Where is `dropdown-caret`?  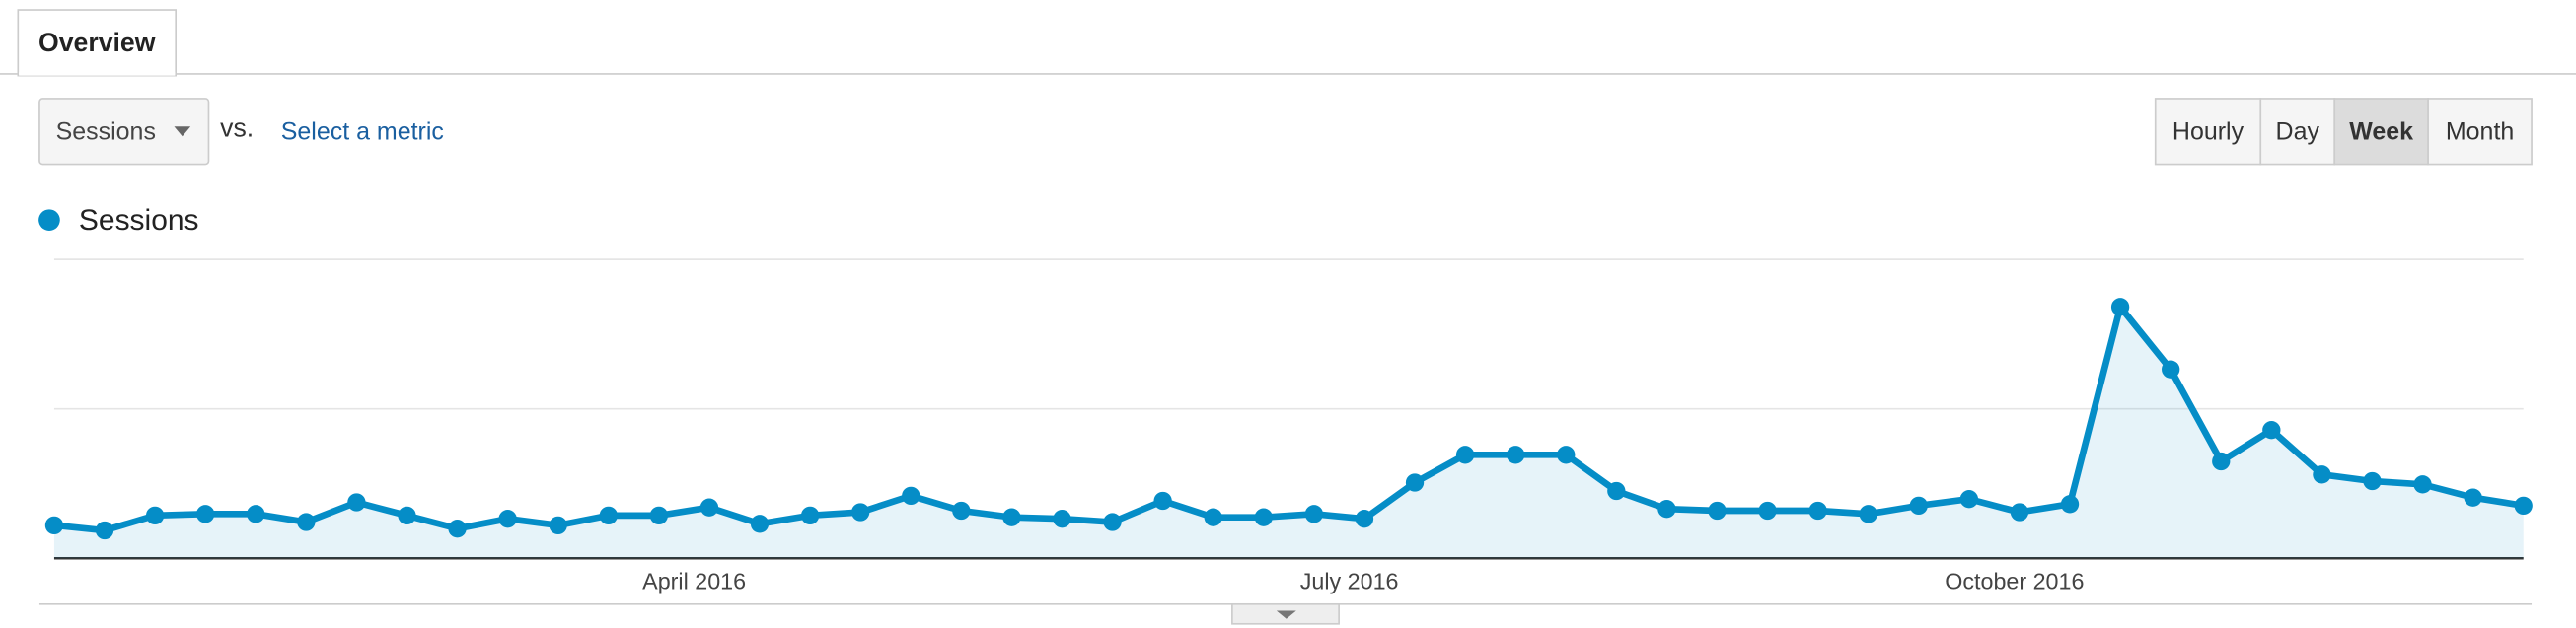
dropdown-caret is located at coordinates (182, 131).